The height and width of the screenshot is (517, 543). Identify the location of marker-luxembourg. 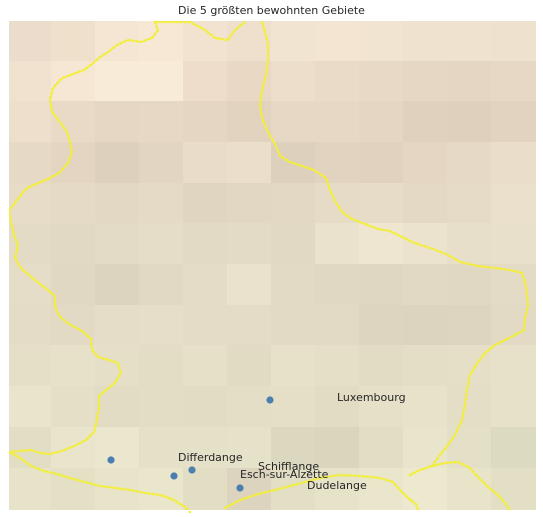
(270, 400).